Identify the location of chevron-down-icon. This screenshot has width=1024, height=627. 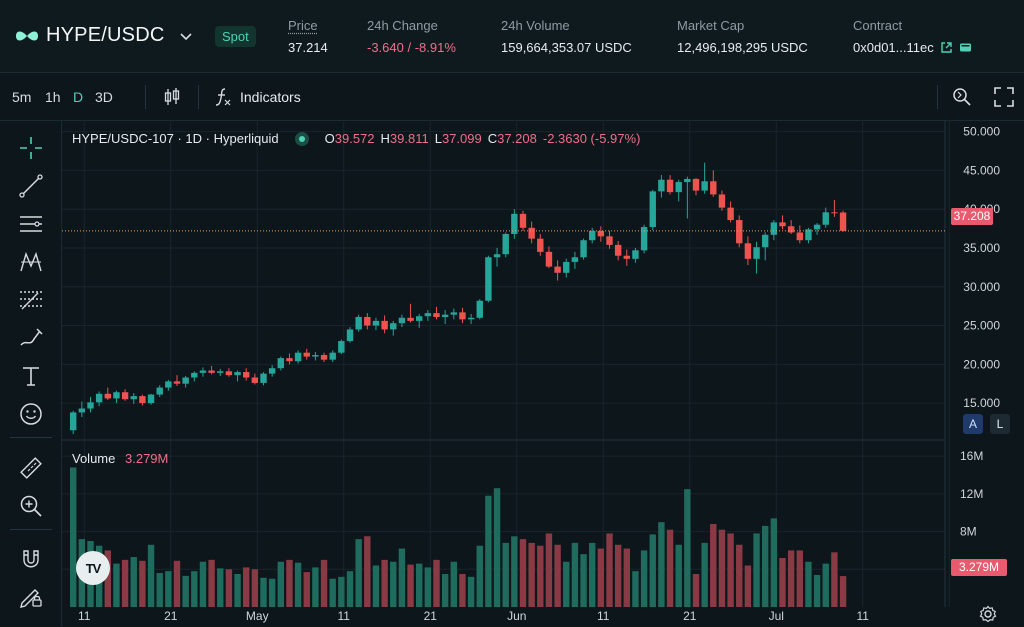
(185, 36).